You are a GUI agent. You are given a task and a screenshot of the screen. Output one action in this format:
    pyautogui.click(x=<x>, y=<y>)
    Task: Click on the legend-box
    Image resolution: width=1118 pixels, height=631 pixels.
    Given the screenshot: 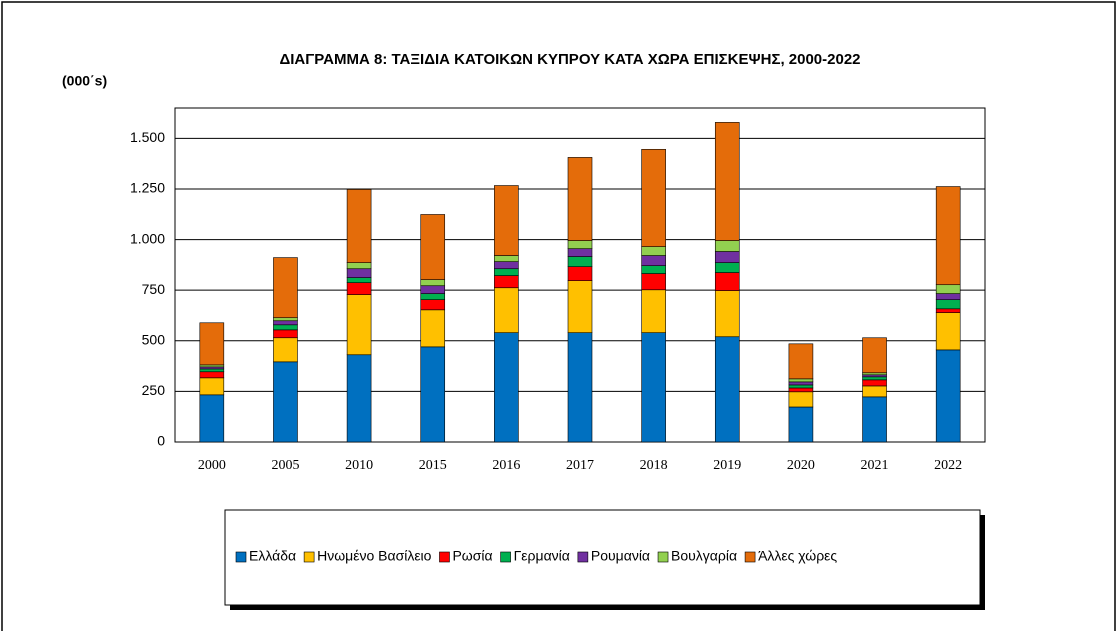 What is the action you would take?
    pyautogui.click(x=602, y=557)
    